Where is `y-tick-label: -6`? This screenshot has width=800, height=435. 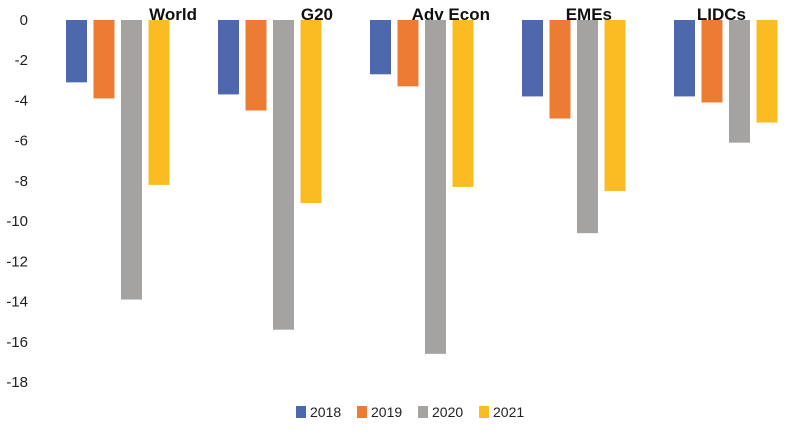
y-tick-label: -6 is located at coordinates (21, 141).